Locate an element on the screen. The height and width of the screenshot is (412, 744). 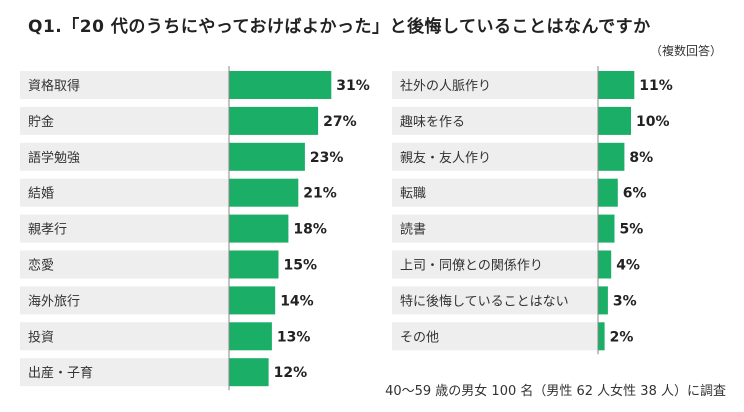
category-label: 投資 is located at coordinates (41, 337).